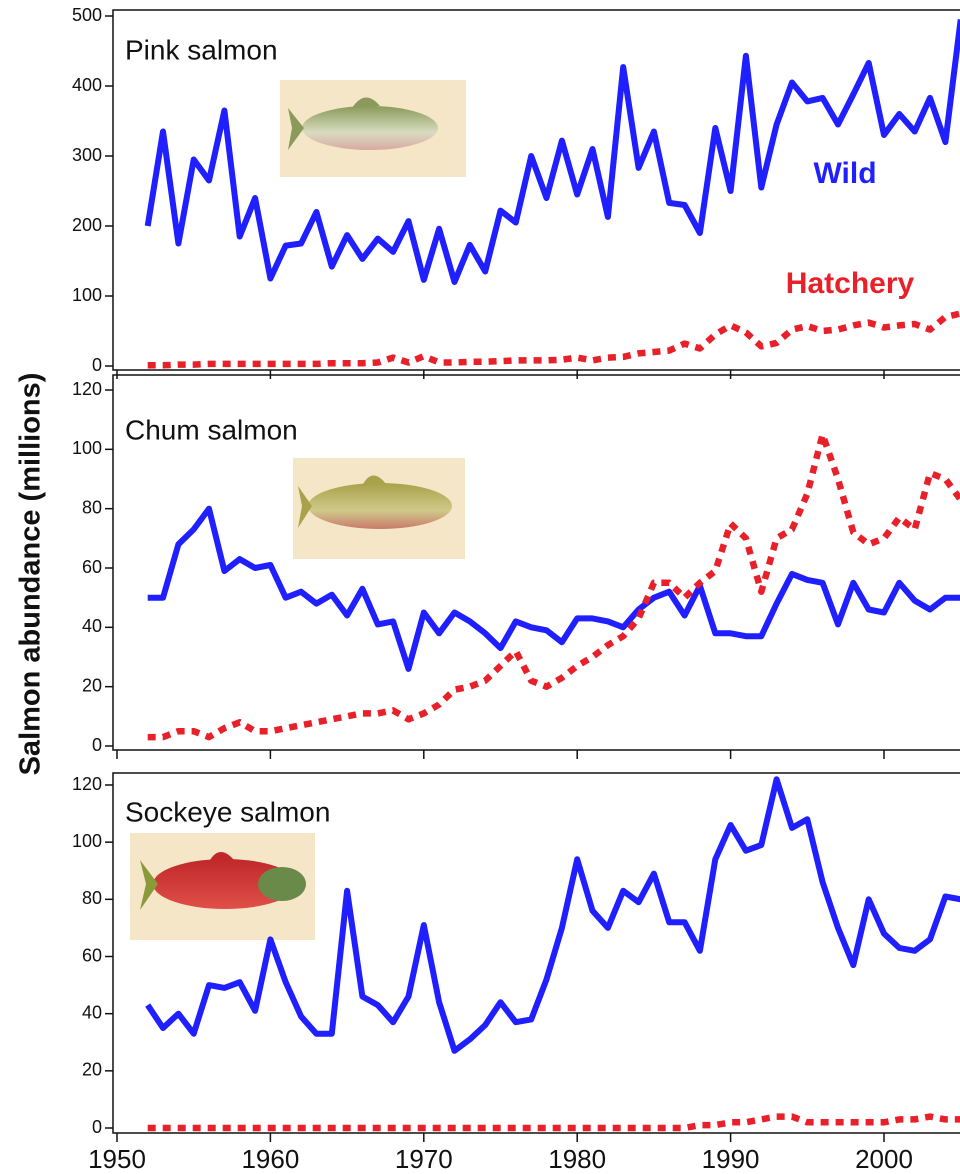 The image size is (960, 1174). What do you see at coordinates (87, 85) in the screenshot?
I see `y-tick-label: 400` at bounding box center [87, 85].